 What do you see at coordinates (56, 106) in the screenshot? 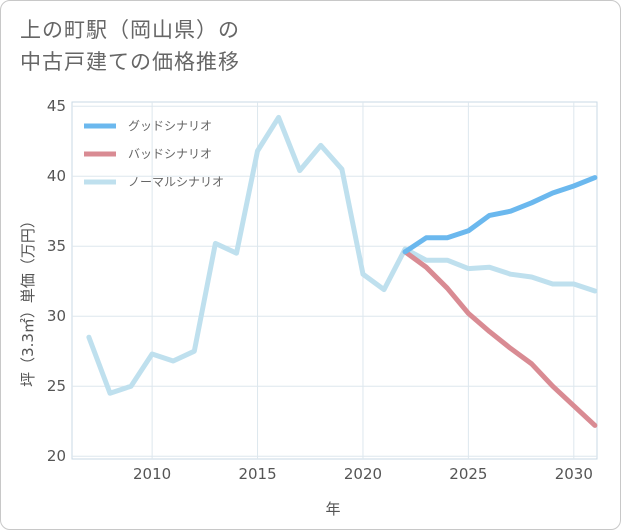
I see `y-tick-label: 45` at bounding box center [56, 106].